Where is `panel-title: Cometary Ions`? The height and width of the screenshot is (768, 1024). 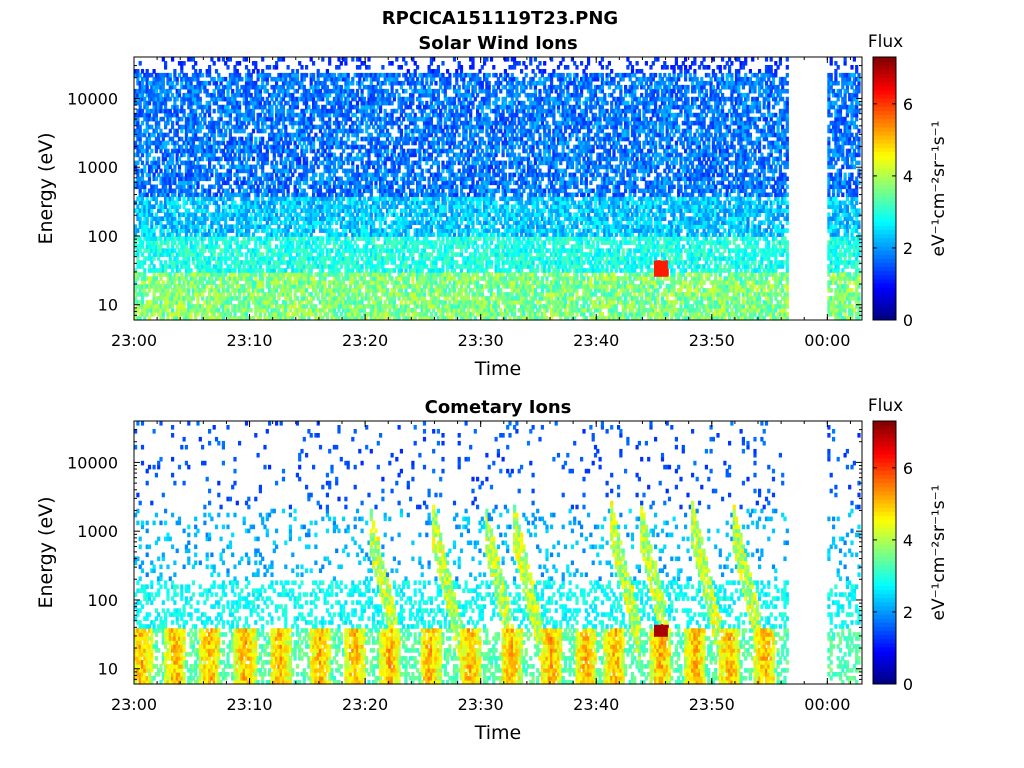 panel-title: Cometary Ions is located at coordinates (498, 407).